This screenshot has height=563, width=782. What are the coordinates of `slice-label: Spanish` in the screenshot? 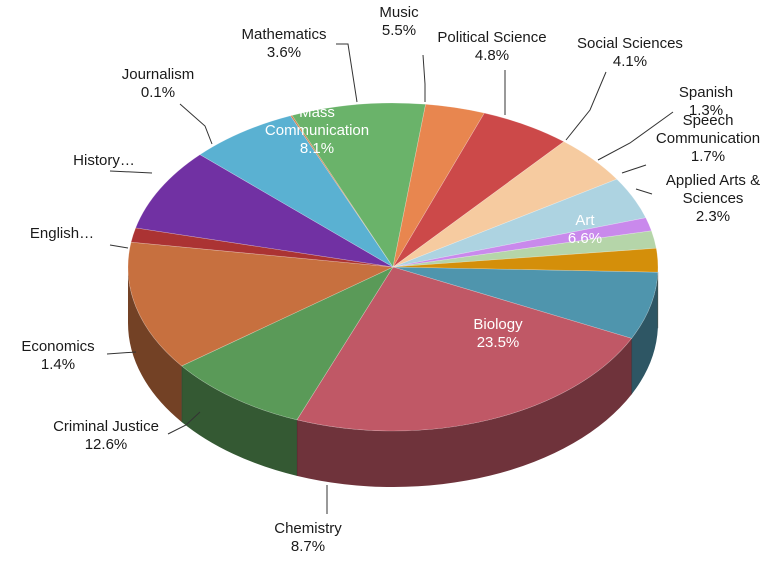 It's located at (706, 92).